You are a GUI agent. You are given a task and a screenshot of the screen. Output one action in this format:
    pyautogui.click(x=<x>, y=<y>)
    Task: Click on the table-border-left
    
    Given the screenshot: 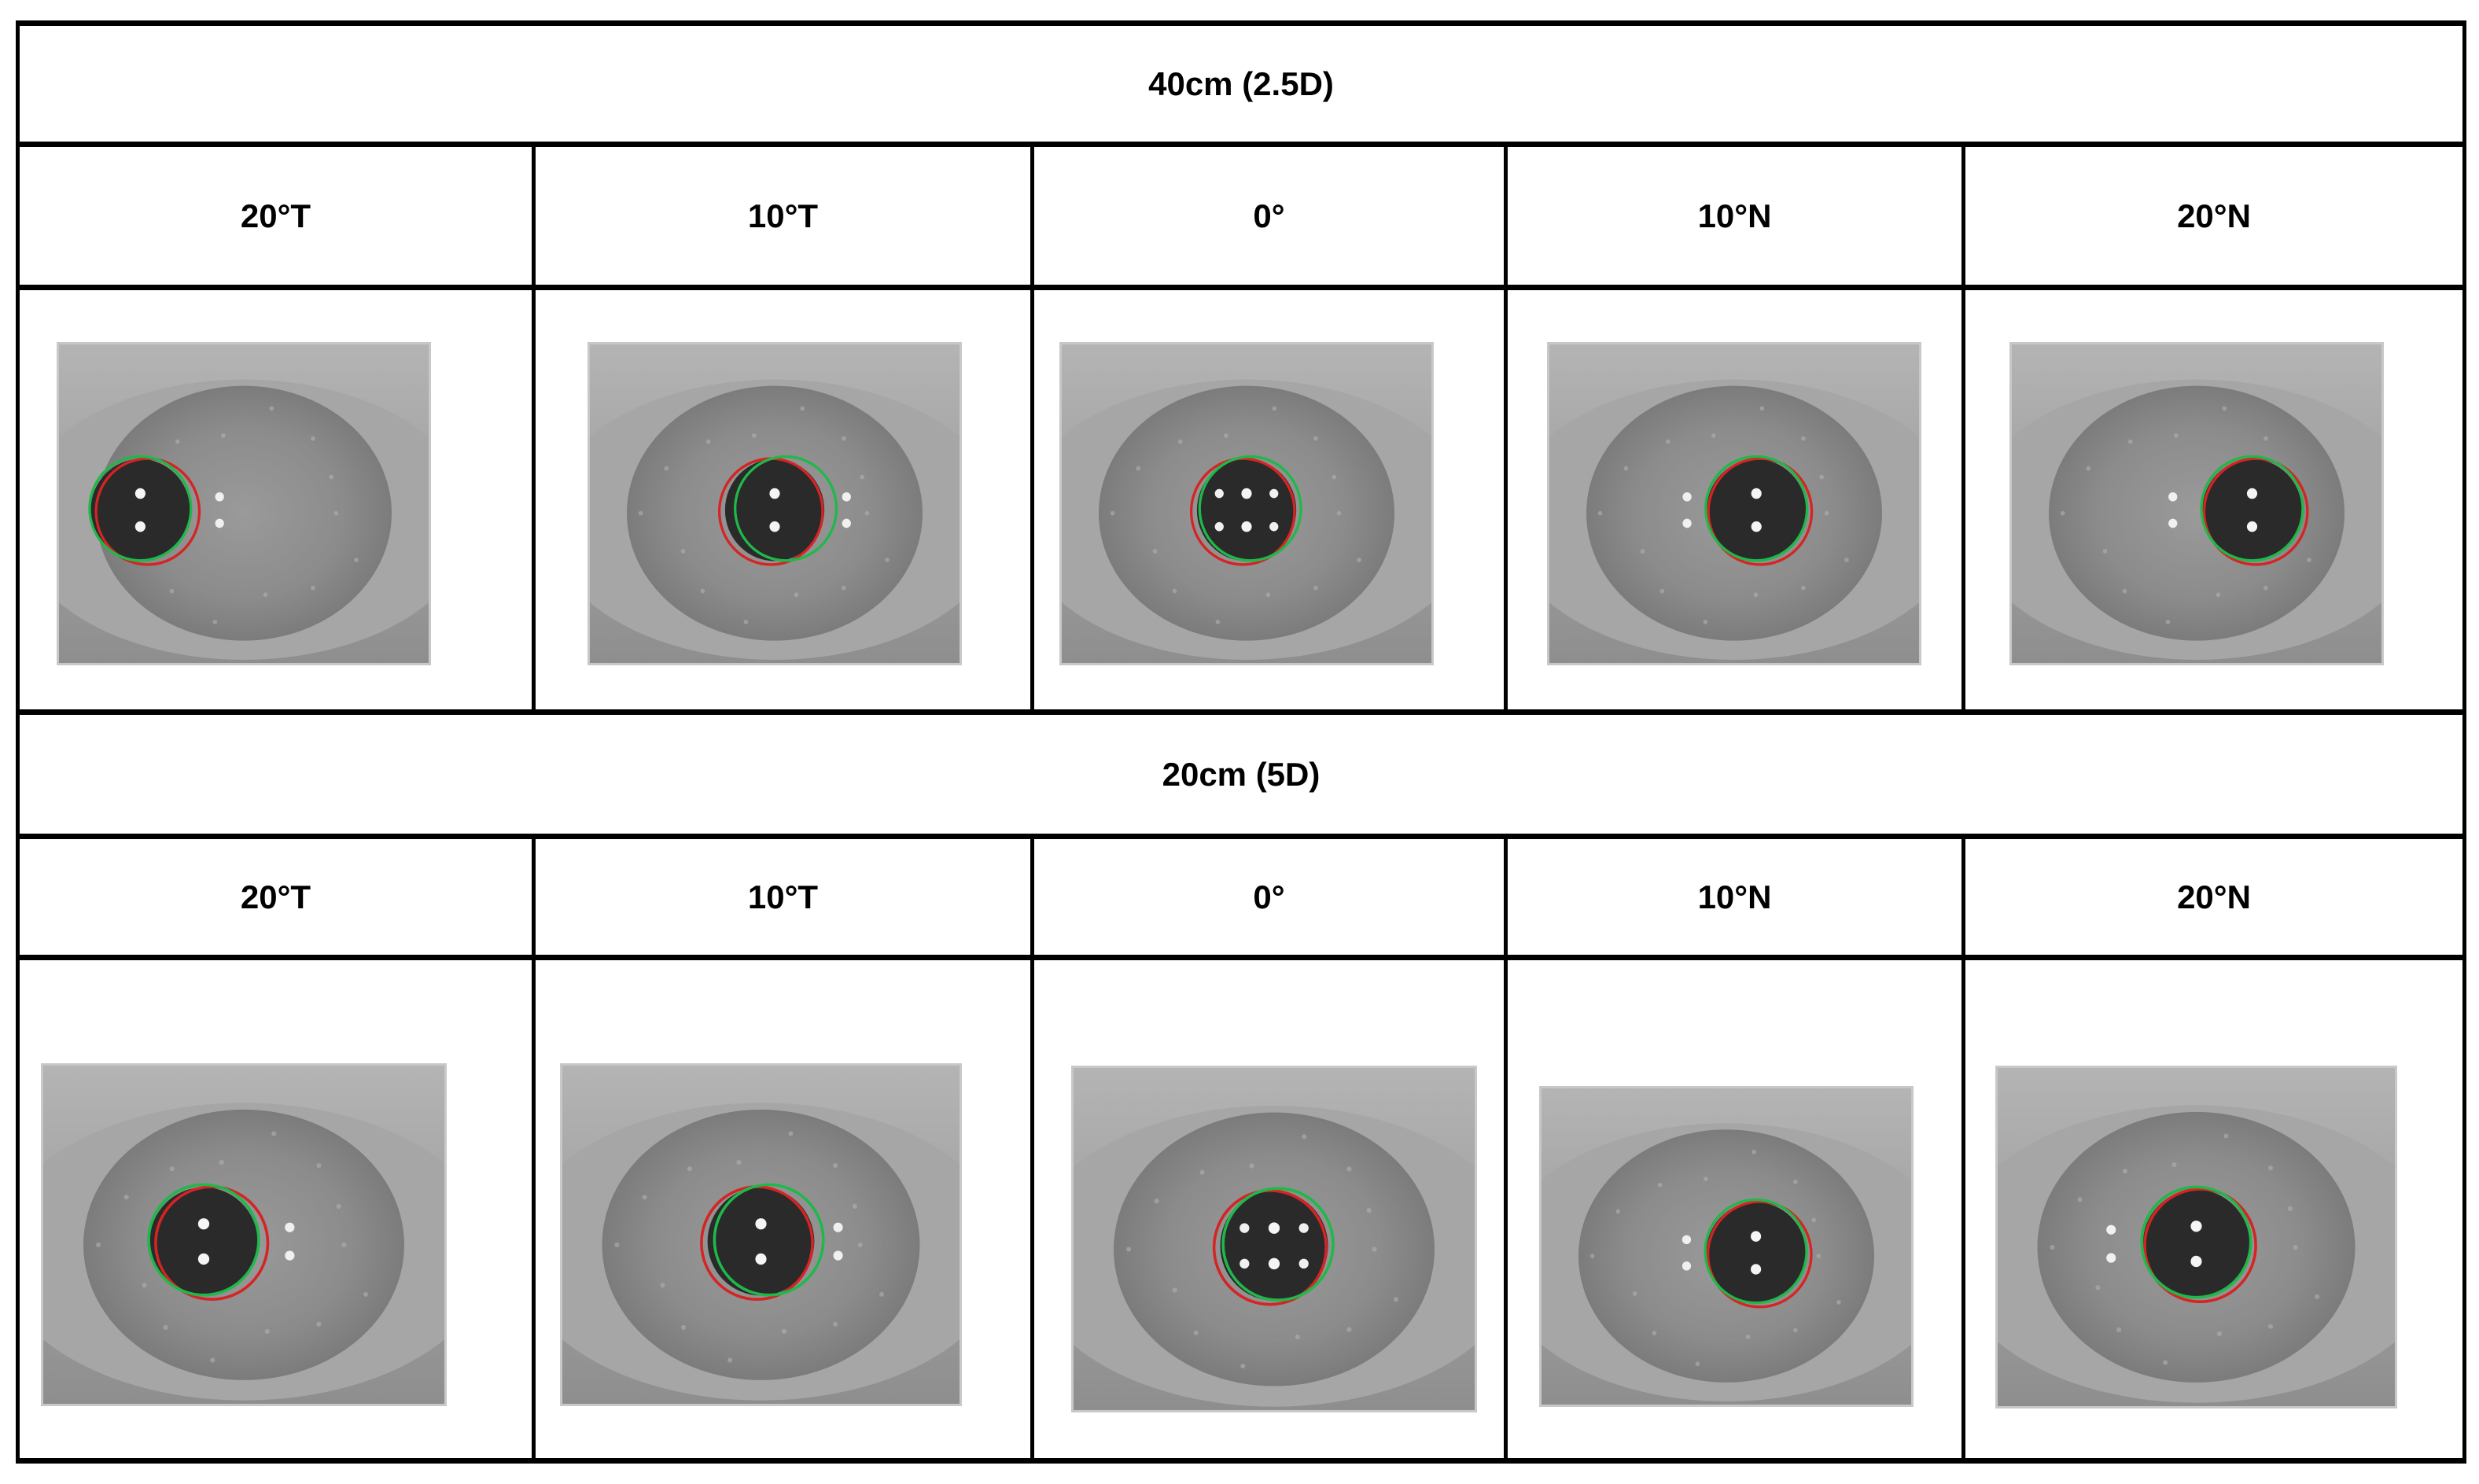 What is the action you would take?
    pyautogui.click(x=18, y=742)
    